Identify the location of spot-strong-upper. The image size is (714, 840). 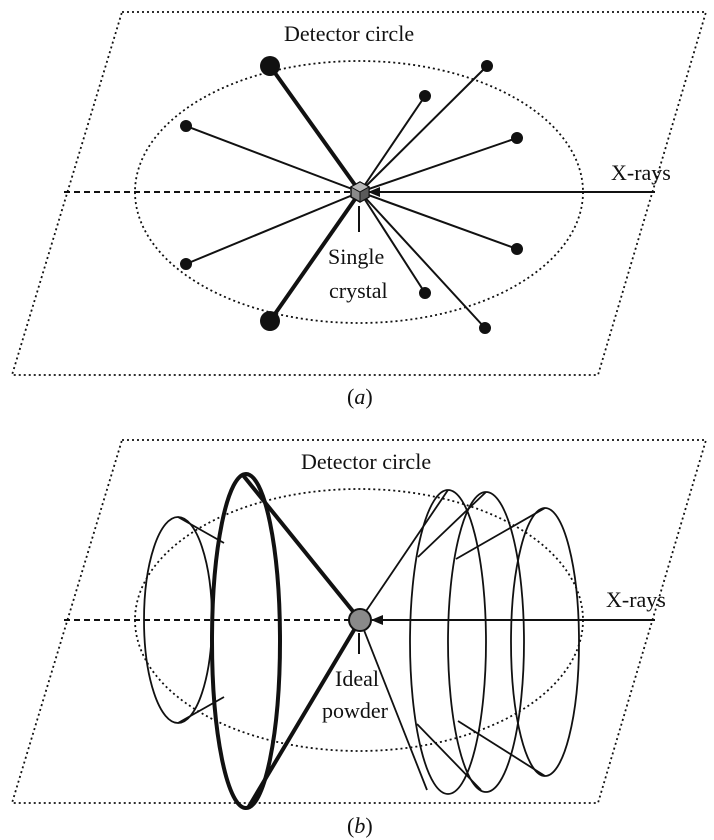
(270, 66).